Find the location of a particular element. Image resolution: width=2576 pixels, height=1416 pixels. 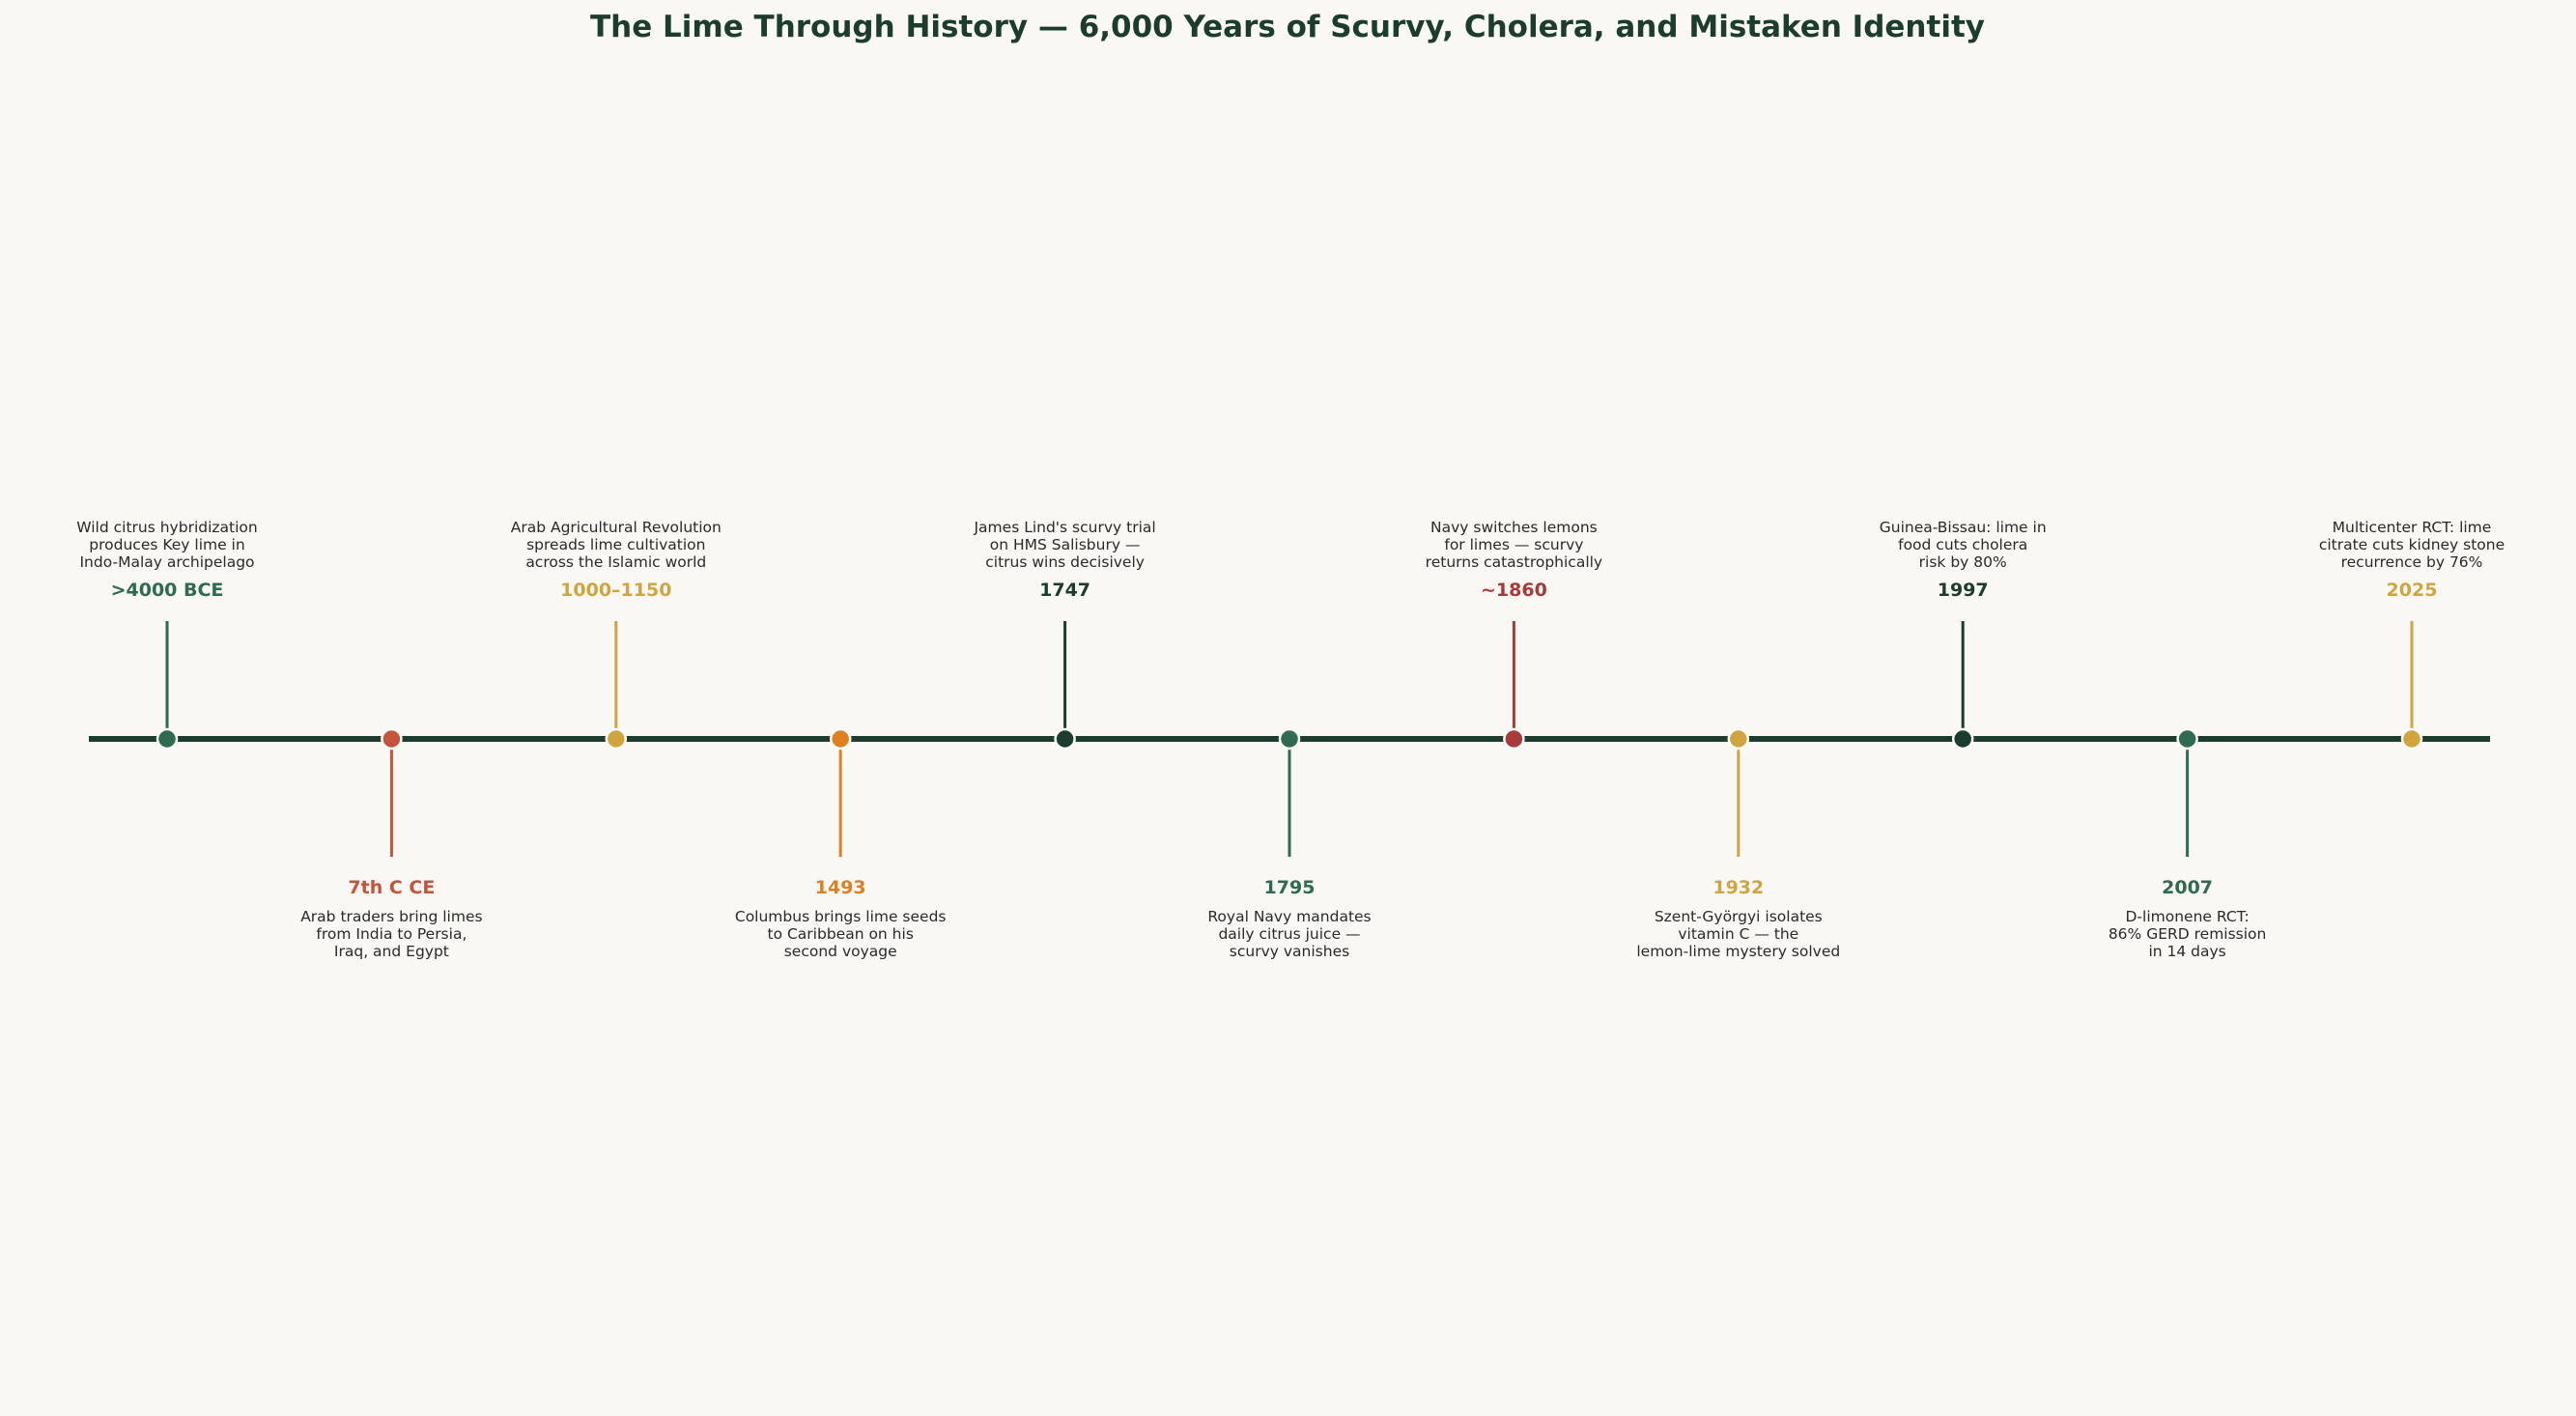

event-date: 2025 is located at coordinates (2412, 590).